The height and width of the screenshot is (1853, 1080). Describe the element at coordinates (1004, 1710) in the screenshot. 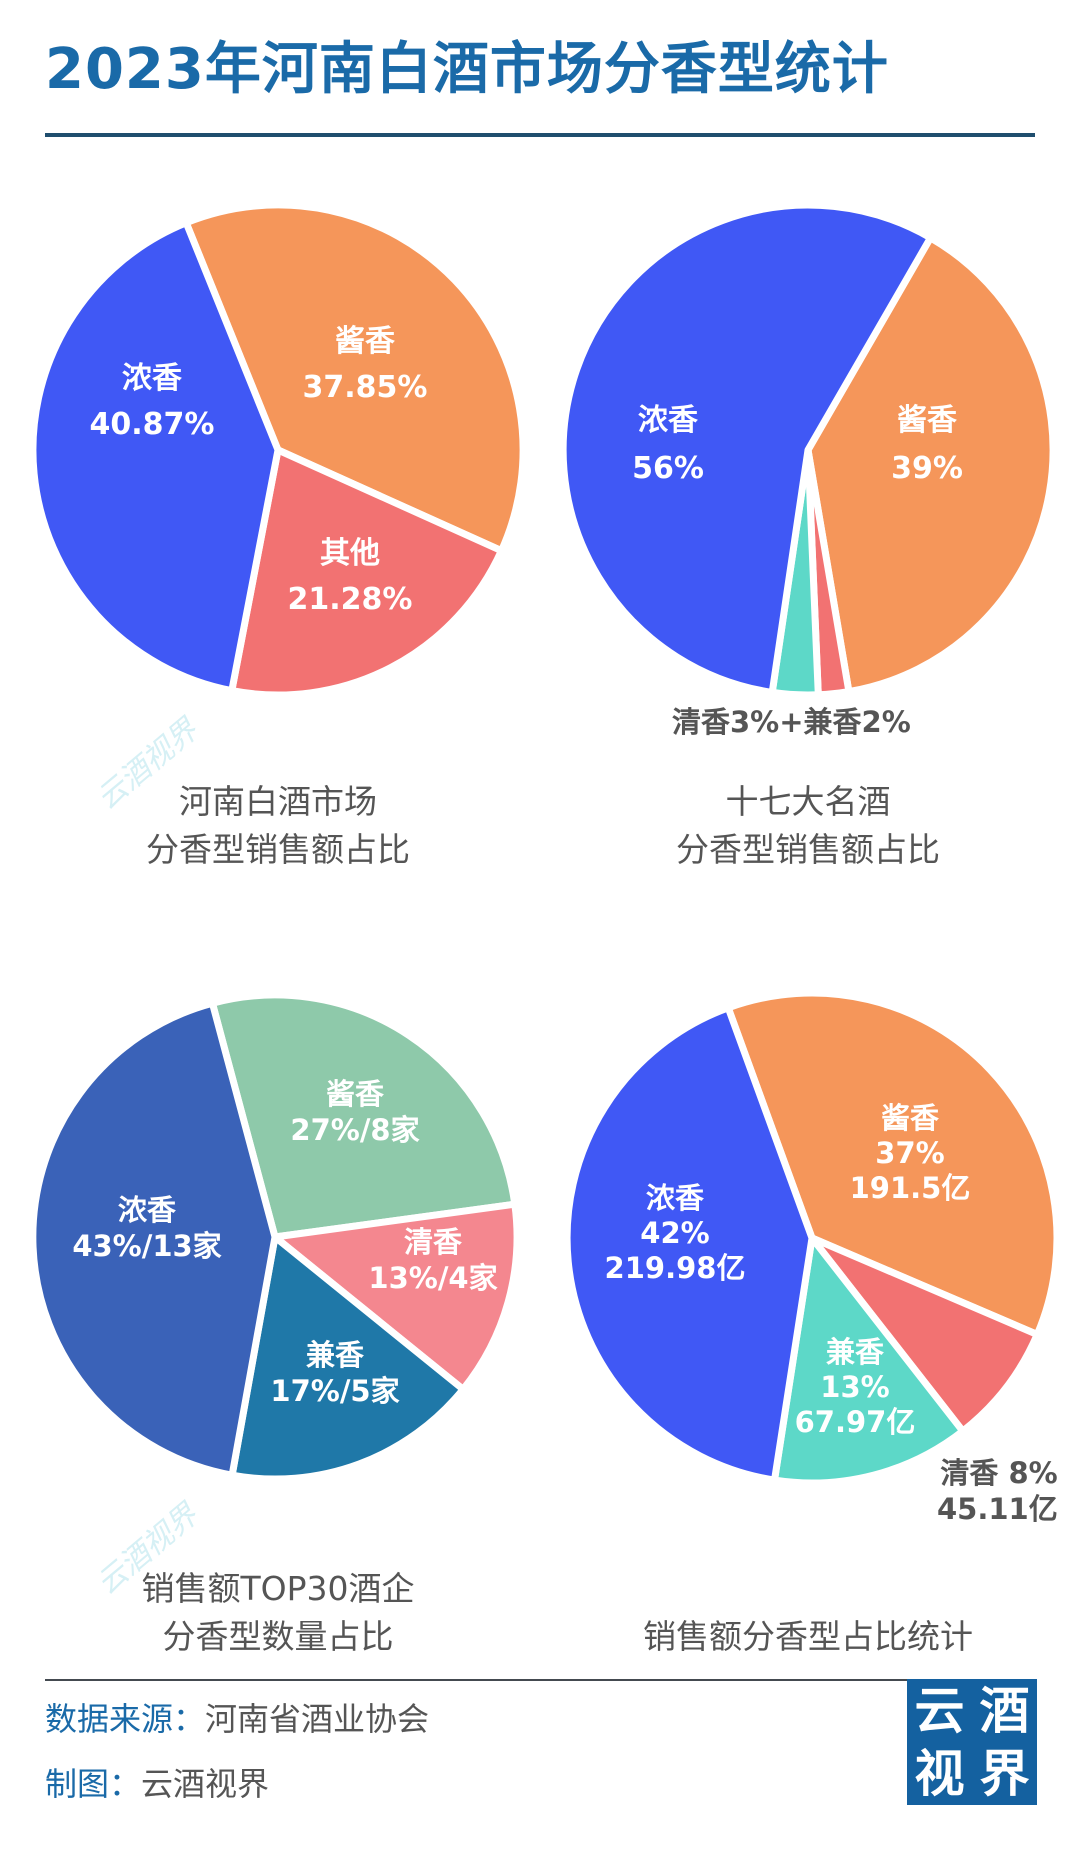

I see `logo-char: 酒` at that location.